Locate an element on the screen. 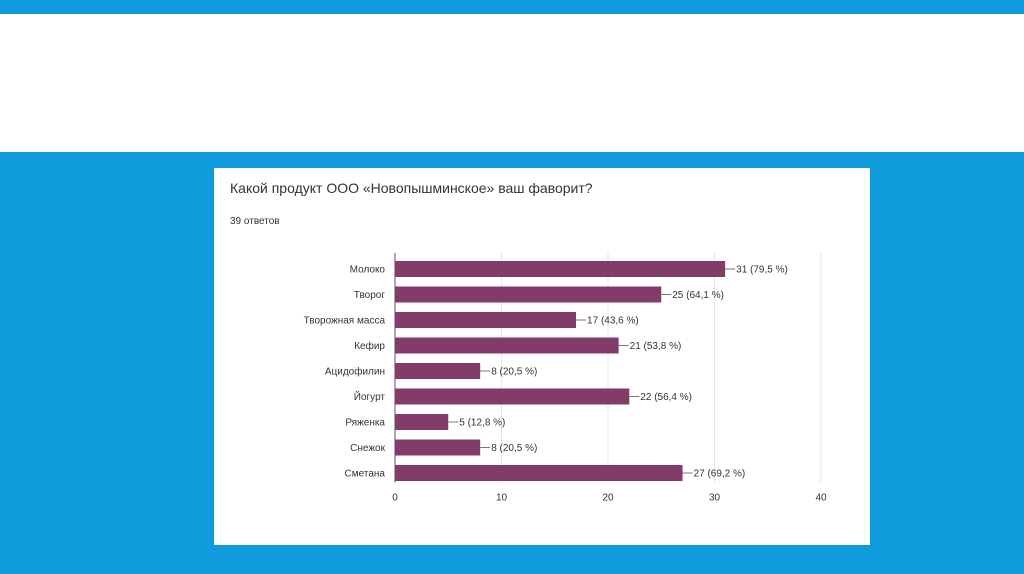 Image resolution: width=1024 pixels, height=574 pixels. value-label-1: 25 (64,1 %) is located at coordinates (698, 295).